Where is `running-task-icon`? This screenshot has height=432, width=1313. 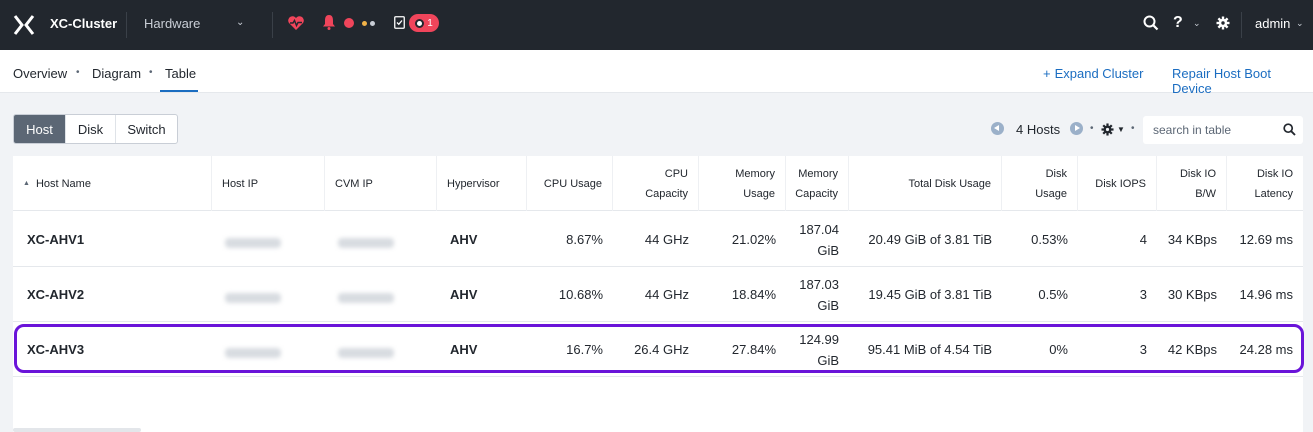 running-task-icon is located at coordinates (420, 23).